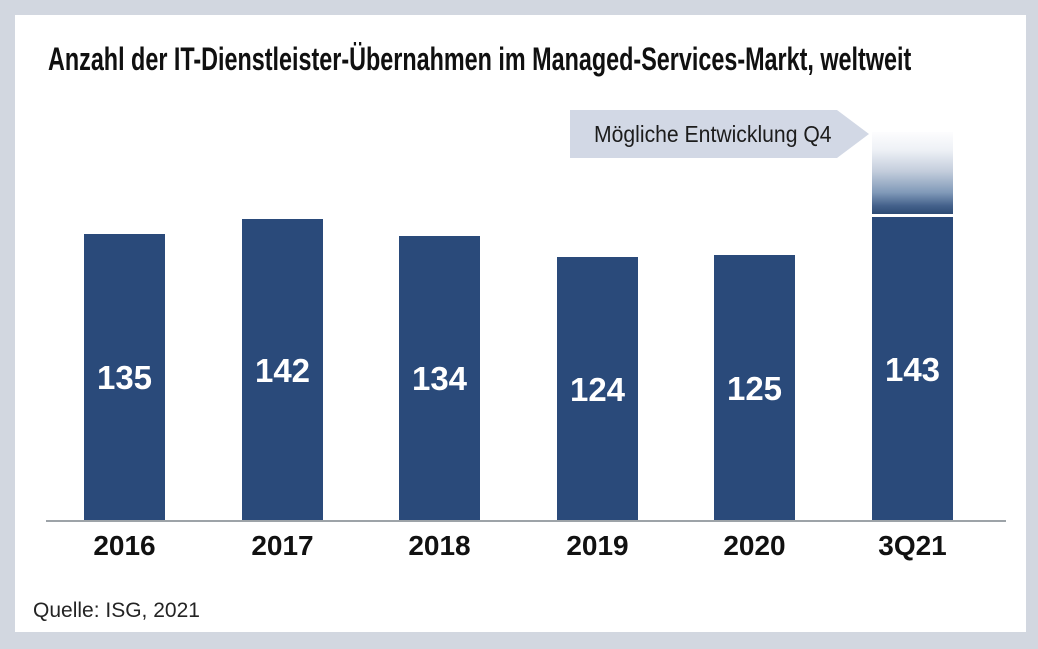 The width and height of the screenshot is (1038, 649). I want to click on bar-2018: 134, so click(439, 378).